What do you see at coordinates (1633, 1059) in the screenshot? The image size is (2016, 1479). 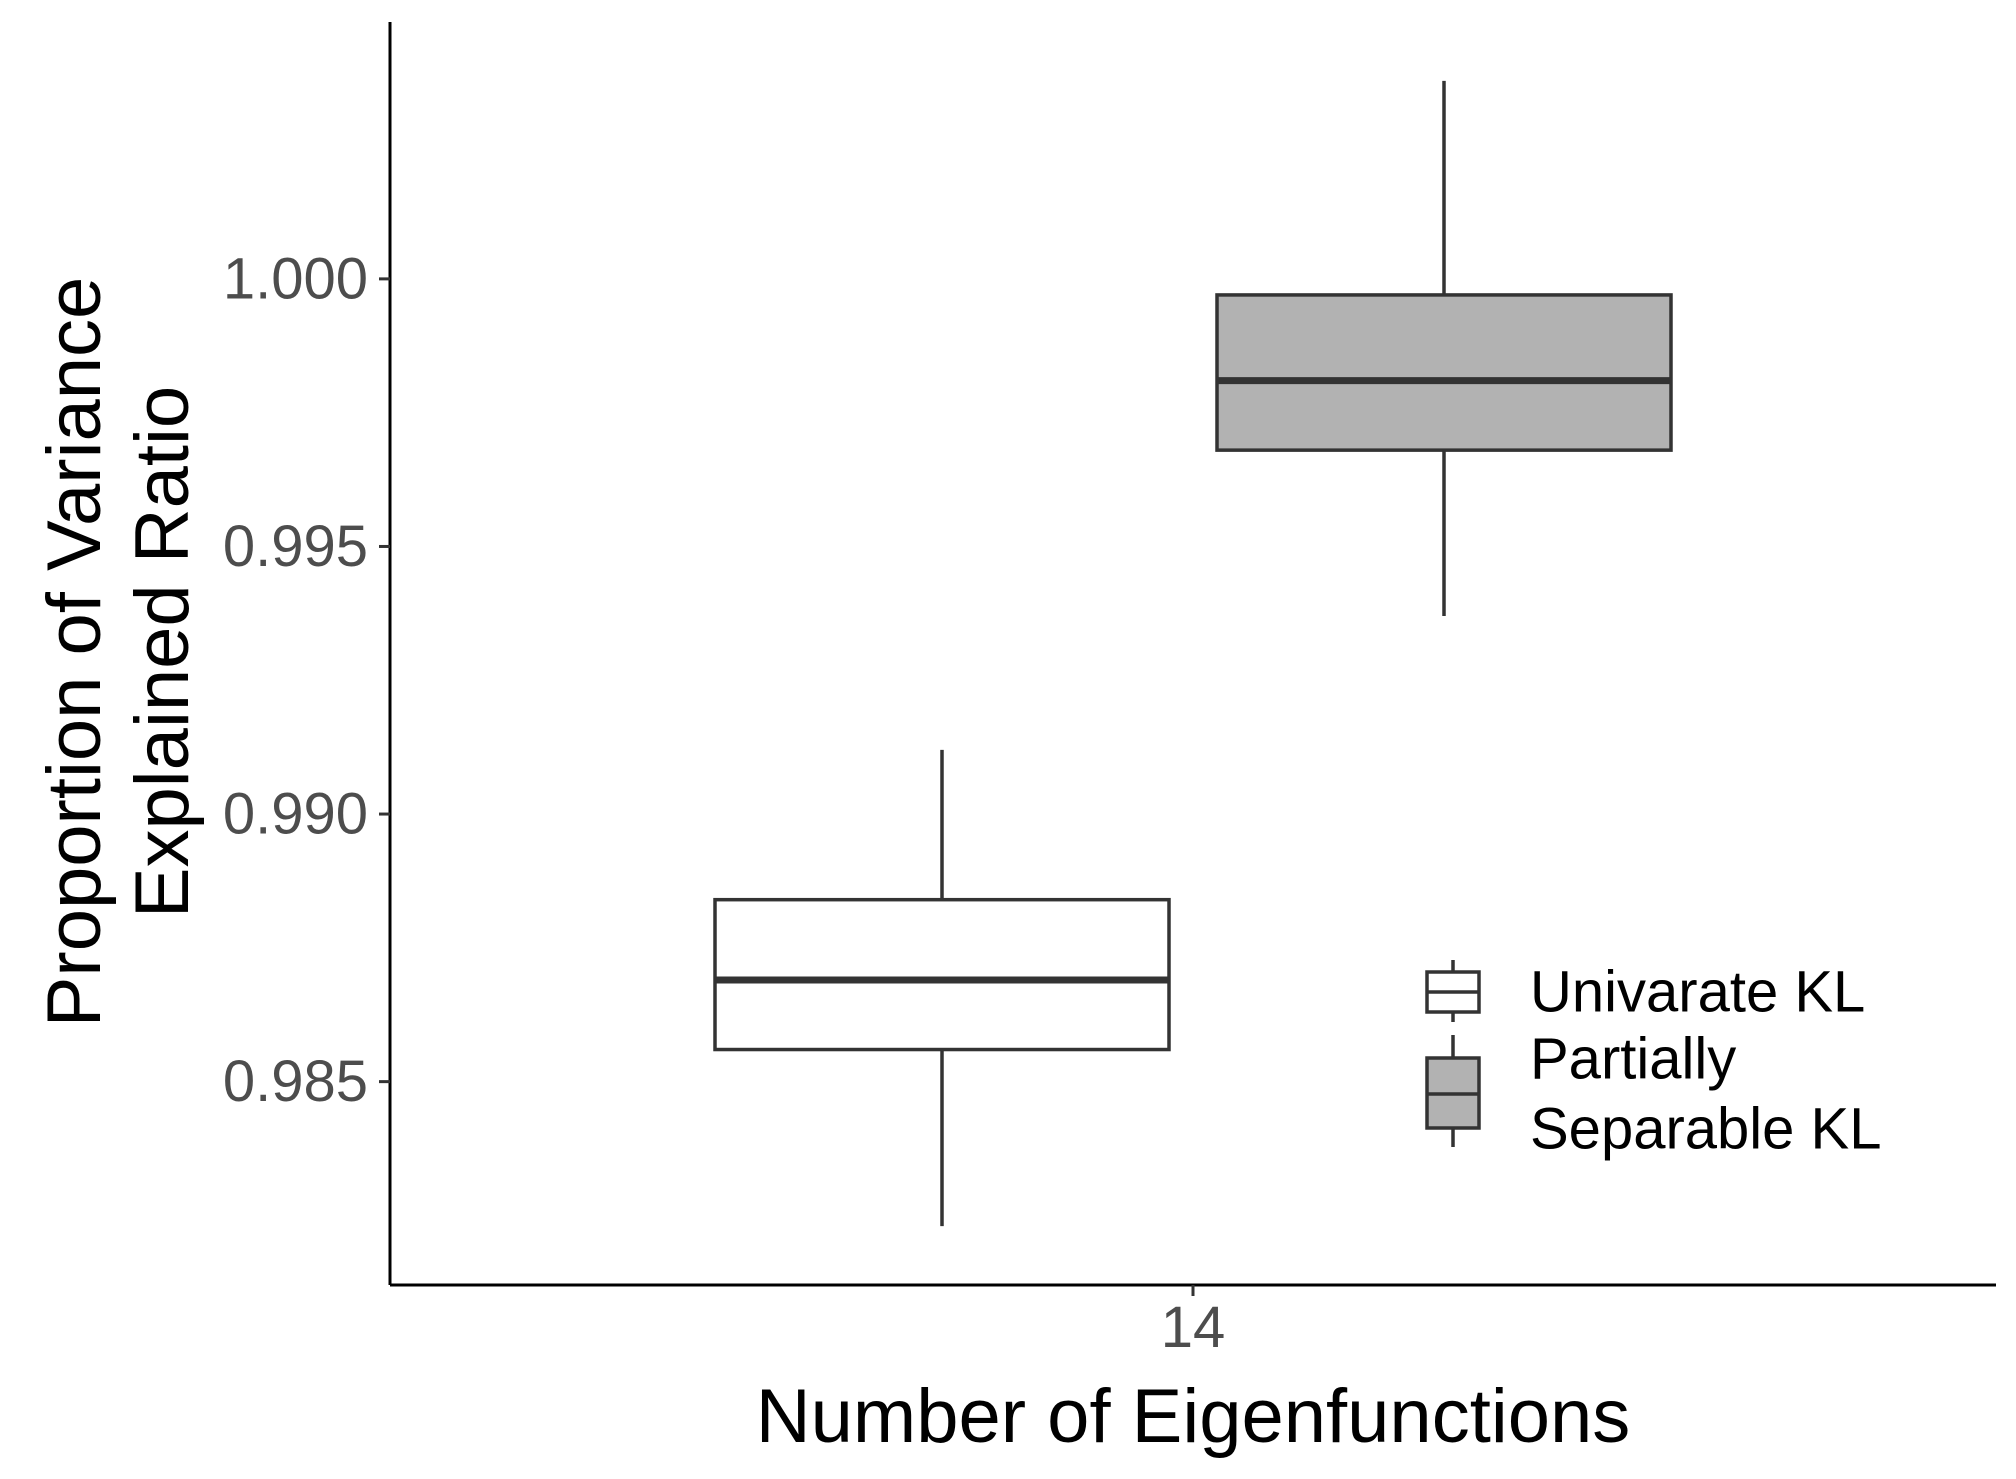 I see `legend-label: Partially` at bounding box center [1633, 1059].